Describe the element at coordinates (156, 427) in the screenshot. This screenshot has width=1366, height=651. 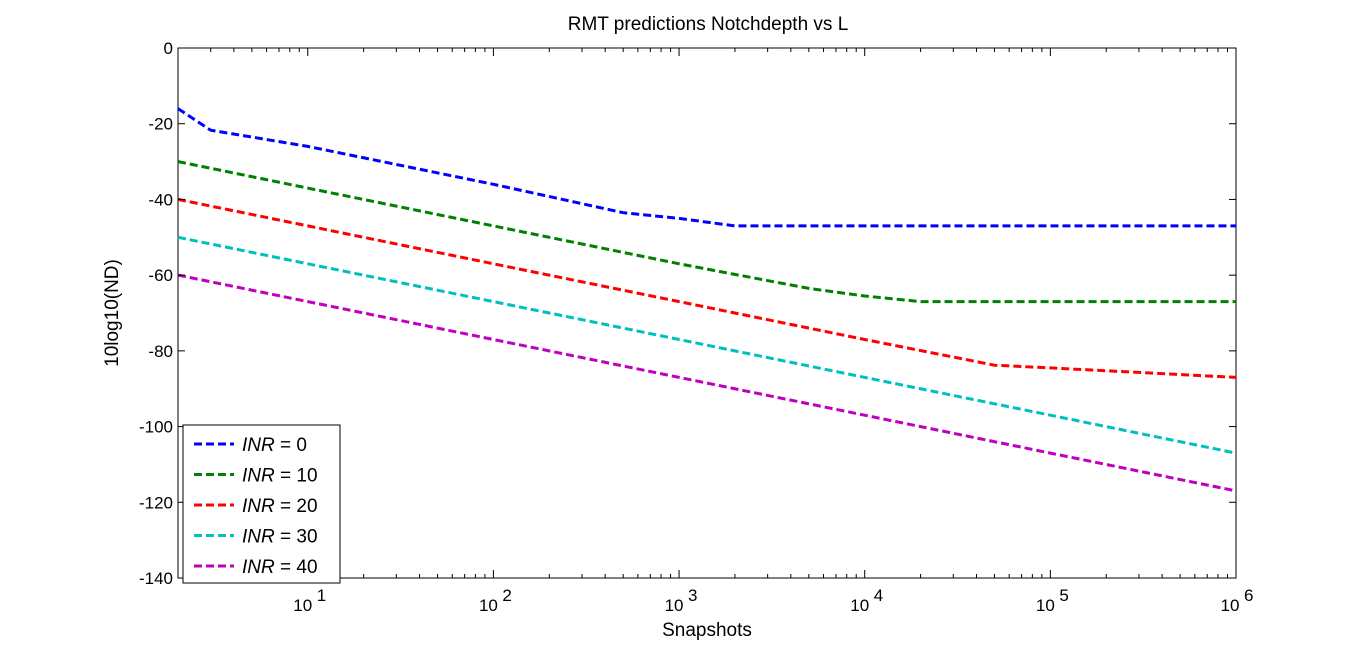
I see `y-tick-label: -100` at that location.